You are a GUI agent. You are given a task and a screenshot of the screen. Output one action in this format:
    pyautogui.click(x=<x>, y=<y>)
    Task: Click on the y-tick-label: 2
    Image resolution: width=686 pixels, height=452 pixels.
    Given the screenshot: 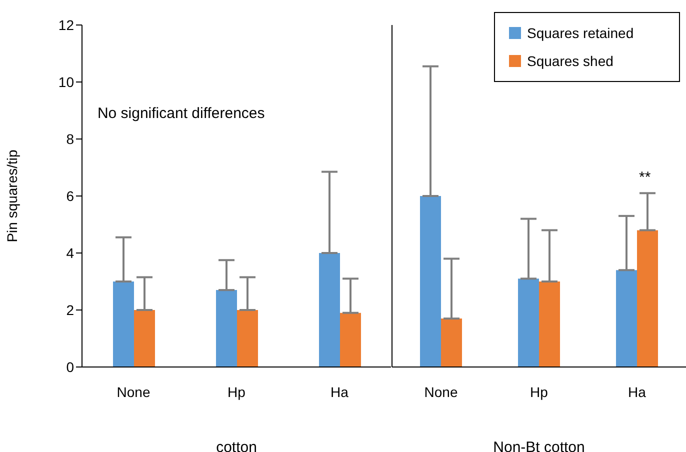 What is the action you would take?
    pyautogui.click(x=70, y=310)
    